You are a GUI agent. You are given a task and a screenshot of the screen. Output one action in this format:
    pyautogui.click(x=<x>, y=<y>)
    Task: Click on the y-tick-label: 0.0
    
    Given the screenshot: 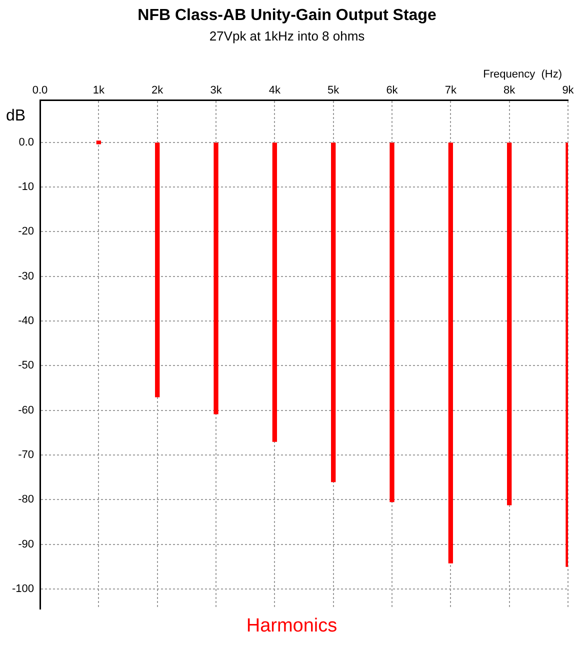 What is the action you would take?
    pyautogui.click(x=26, y=142)
    